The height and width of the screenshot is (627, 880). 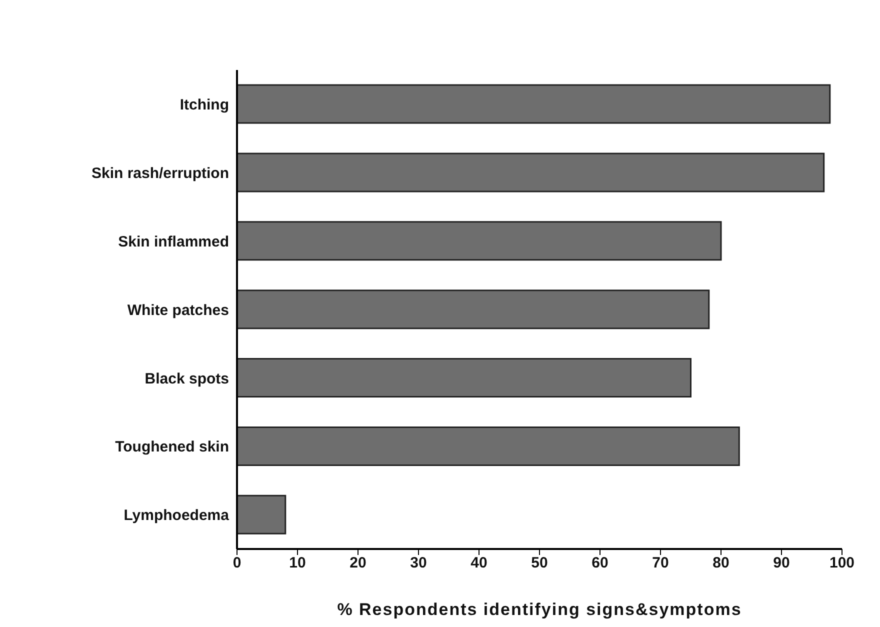 I want to click on x-tick-label: 60, so click(x=600, y=563).